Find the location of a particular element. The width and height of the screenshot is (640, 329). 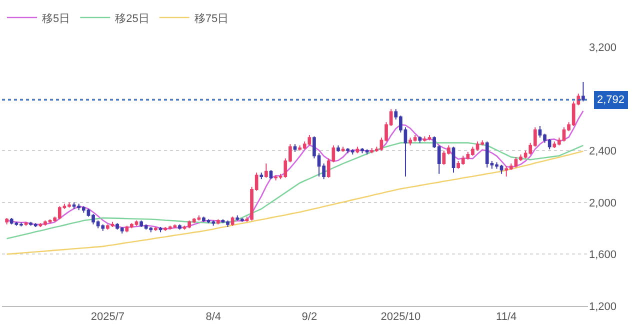

x-tick-label: 2025/7 is located at coordinates (107, 317).